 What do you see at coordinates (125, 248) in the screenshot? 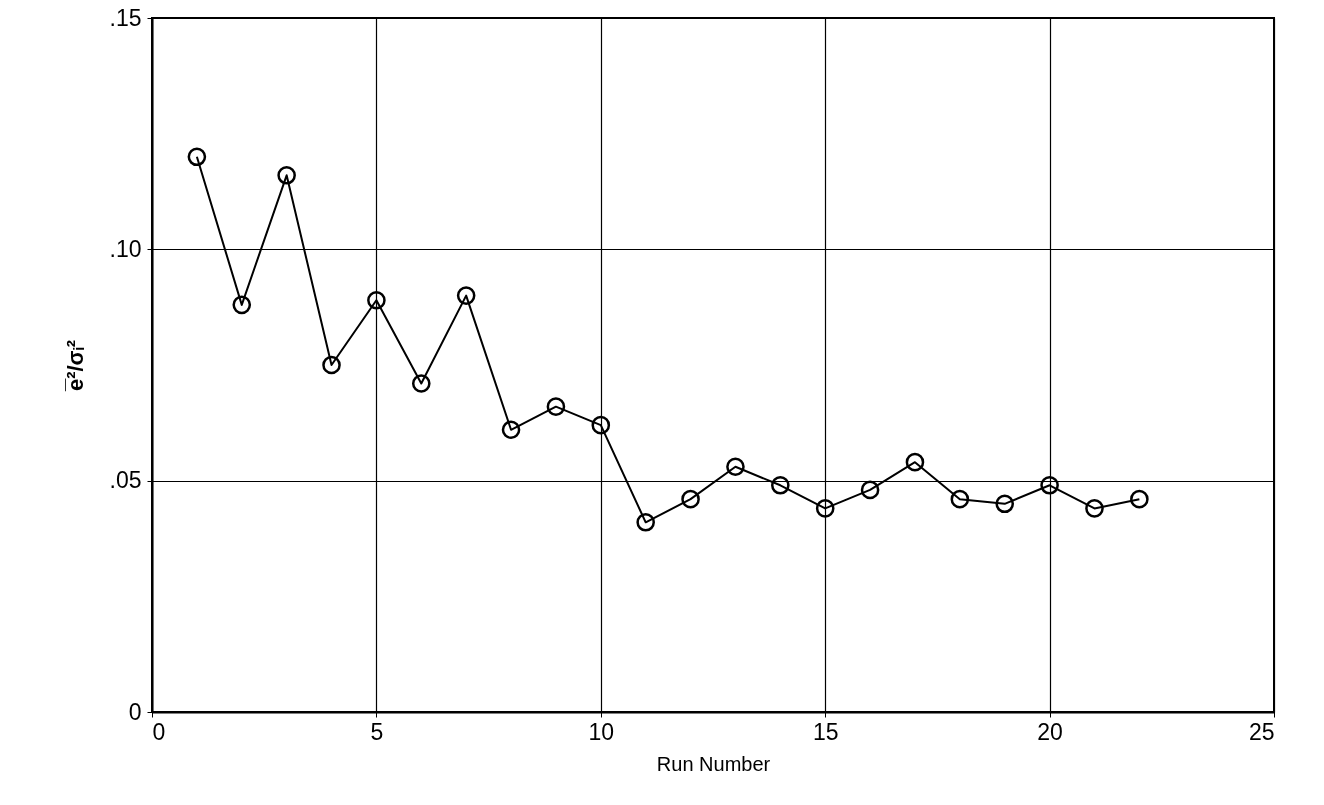
I see `y-tick-label: .10` at bounding box center [125, 248].